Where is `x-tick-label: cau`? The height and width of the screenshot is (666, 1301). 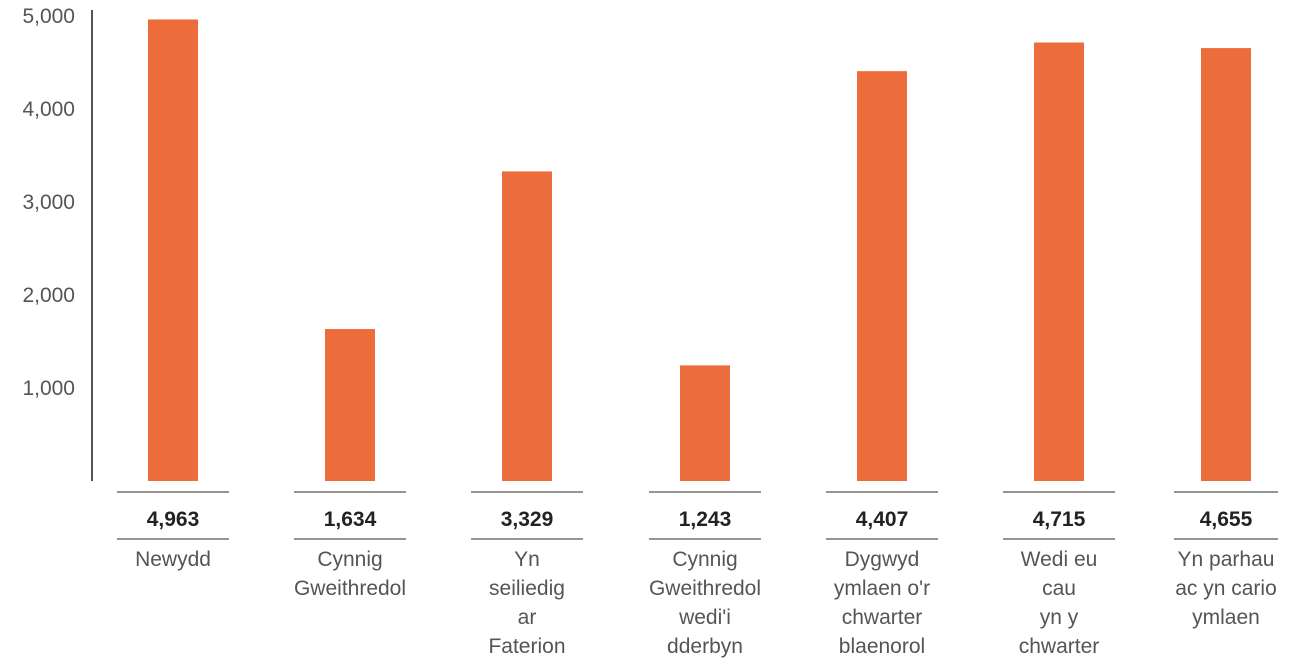
x-tick-label: cau is located at coordinates (1059, 588).